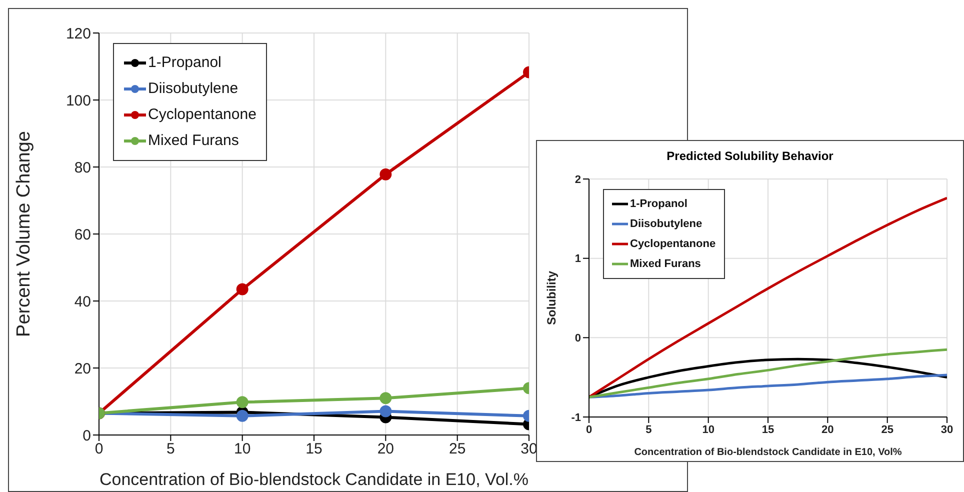 The image size is (964, 492). Describe the element at coordinates (78, 33) in the screenshot. I see `y-tick-label: 120` at that location.